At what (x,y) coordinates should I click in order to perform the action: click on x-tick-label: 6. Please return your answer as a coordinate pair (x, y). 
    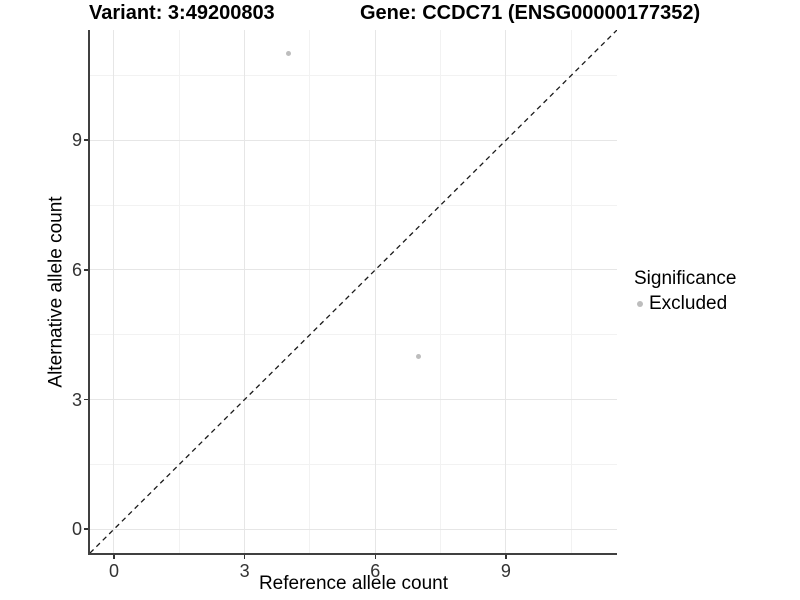
    Looking at the image, I should click on (375, 571).